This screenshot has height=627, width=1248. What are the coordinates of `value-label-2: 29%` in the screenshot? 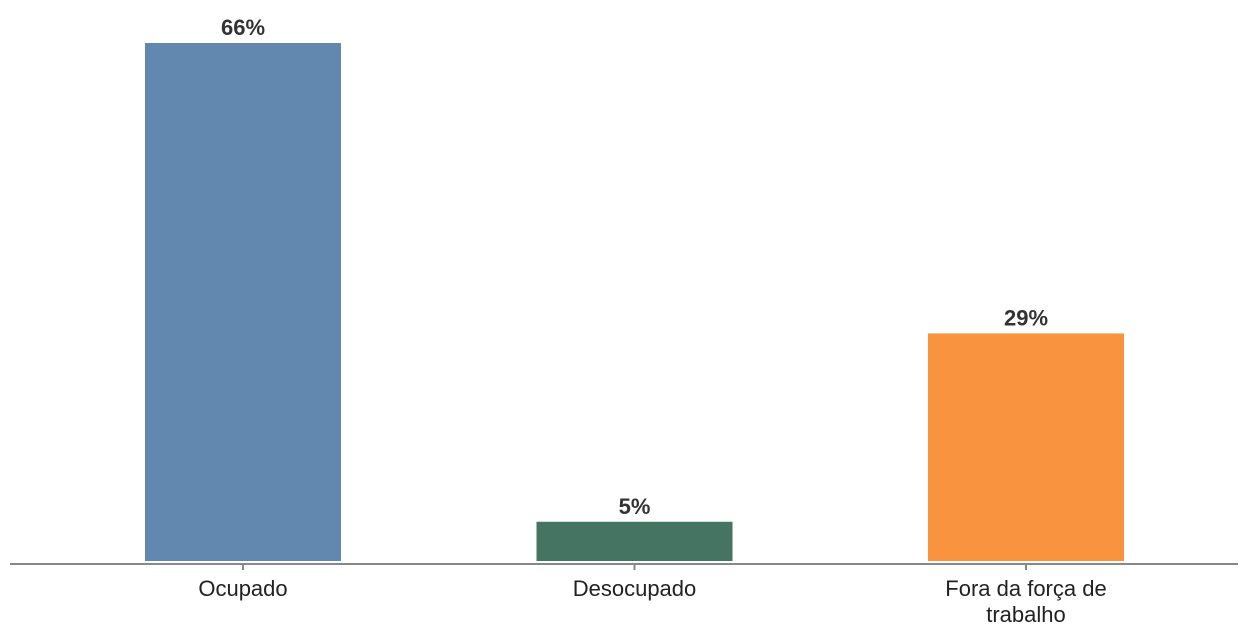 It's located at (1026, 317).